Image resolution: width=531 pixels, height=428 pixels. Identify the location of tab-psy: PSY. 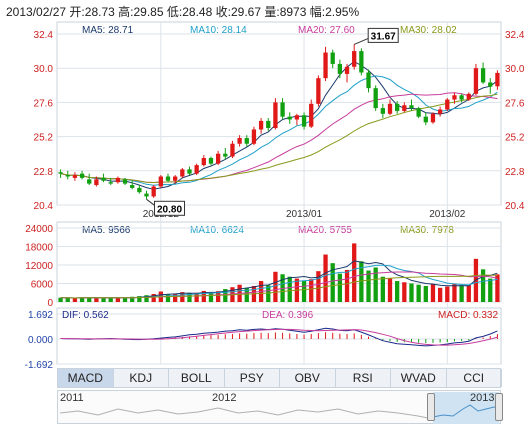
(252, 378).